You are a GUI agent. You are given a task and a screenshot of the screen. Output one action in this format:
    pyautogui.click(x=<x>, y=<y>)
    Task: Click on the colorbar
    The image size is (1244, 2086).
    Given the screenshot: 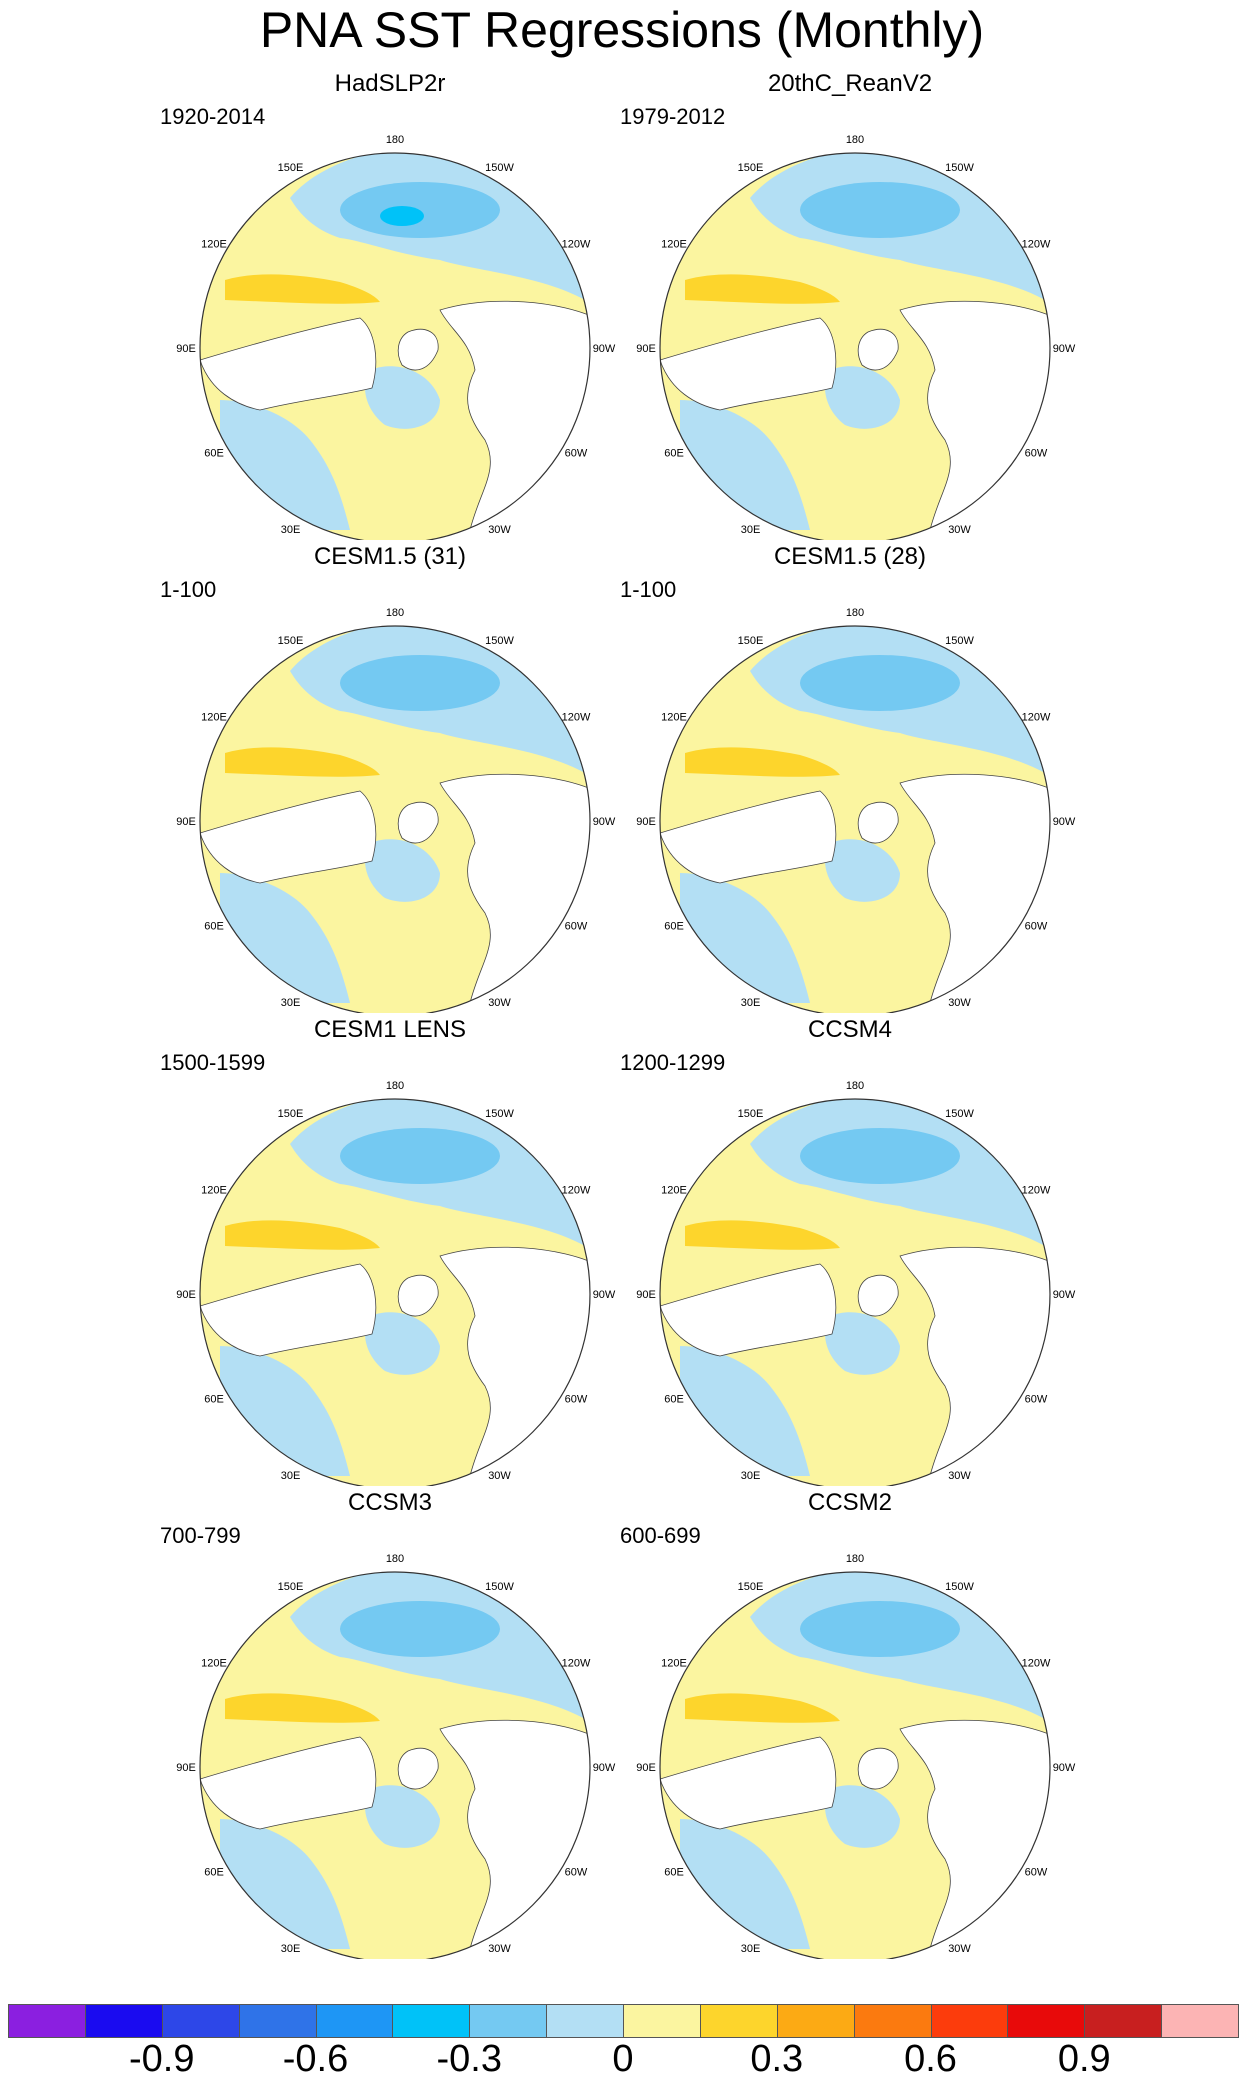 What is the action you would take?
    pyautogui.click(x=623, y=2021)
    